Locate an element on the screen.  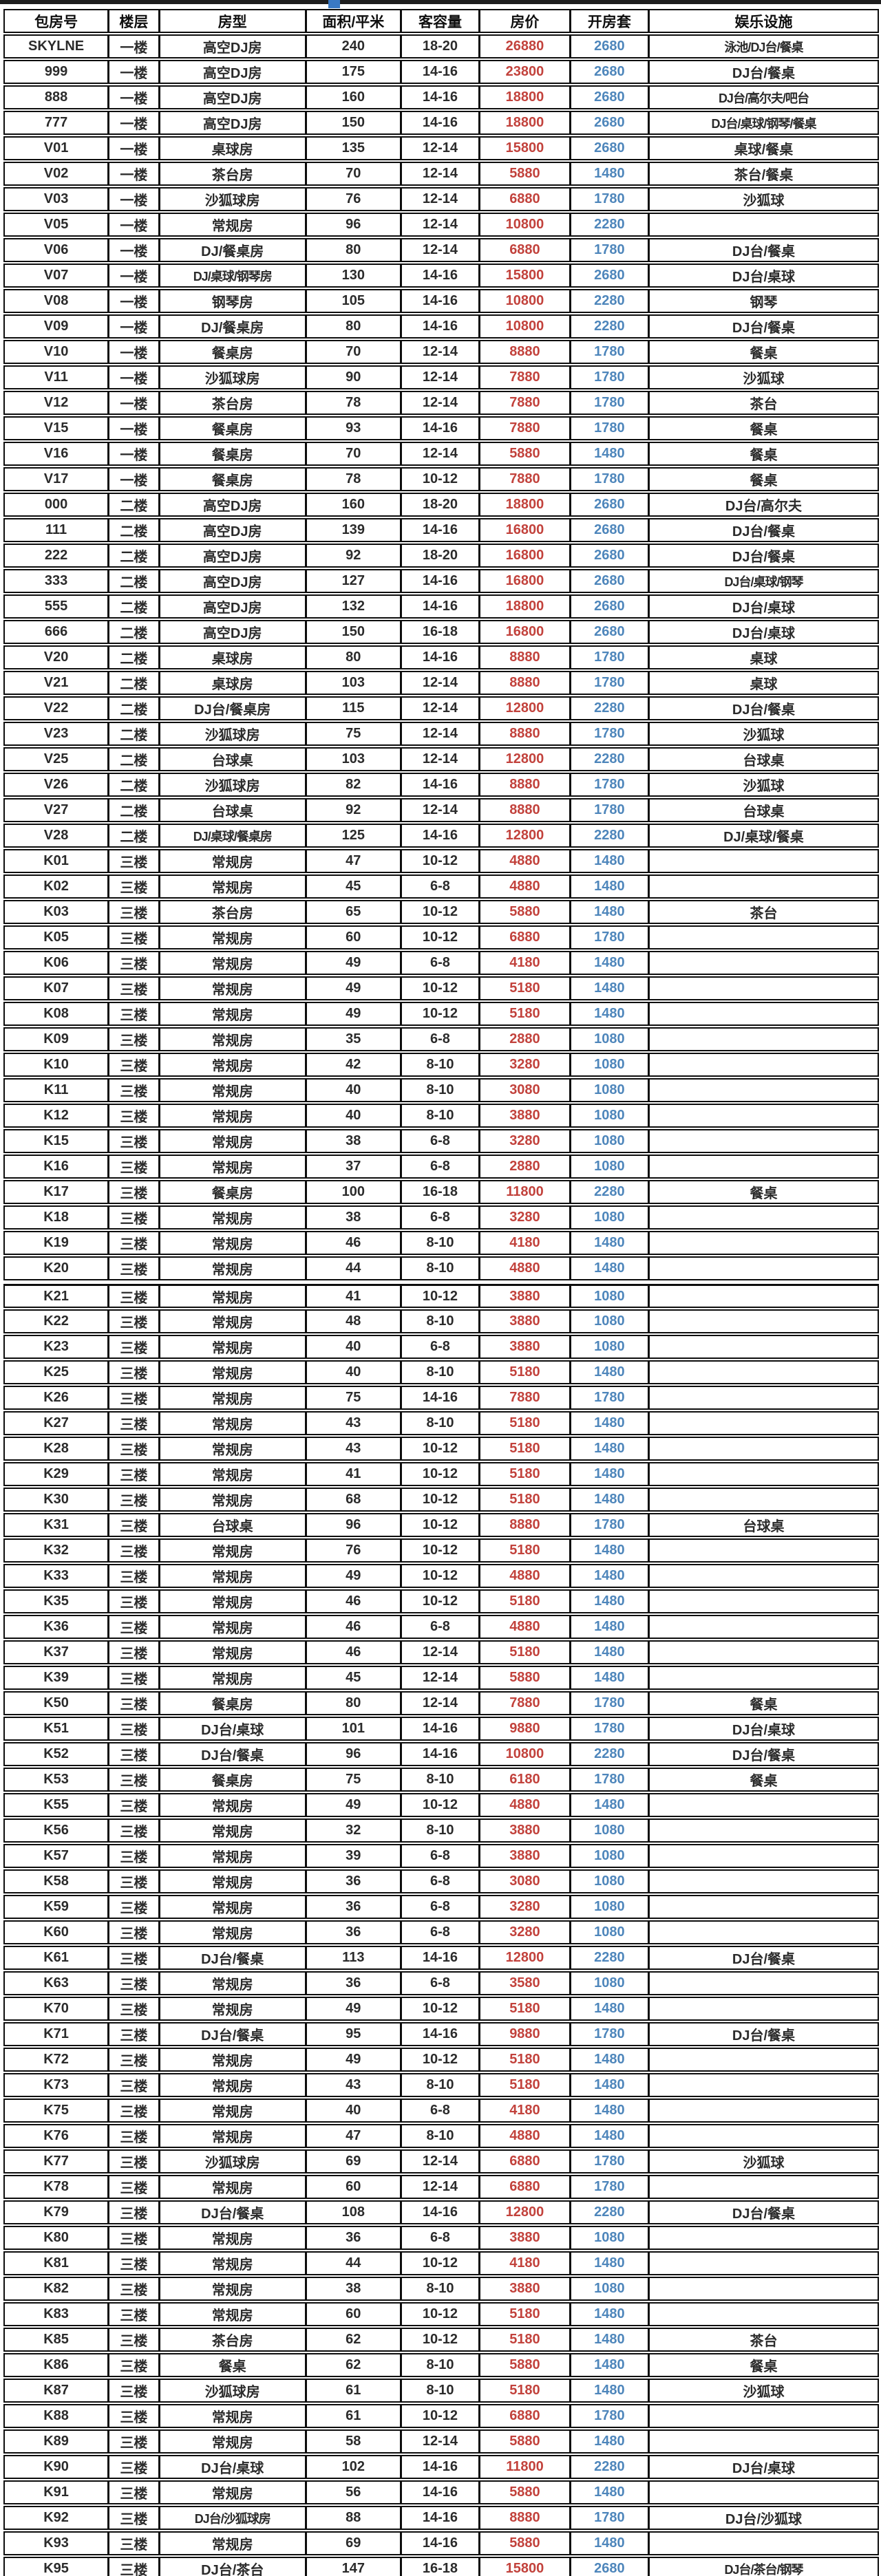
price-cell: 3880 is located at coordinates (525, 1856).